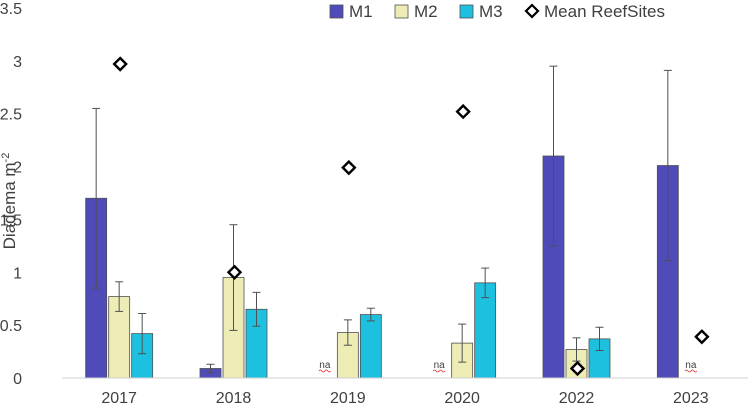  Describe the element at coordinates (401, 11) in the screenshot. I see `legend-swatch-m2` at that location.